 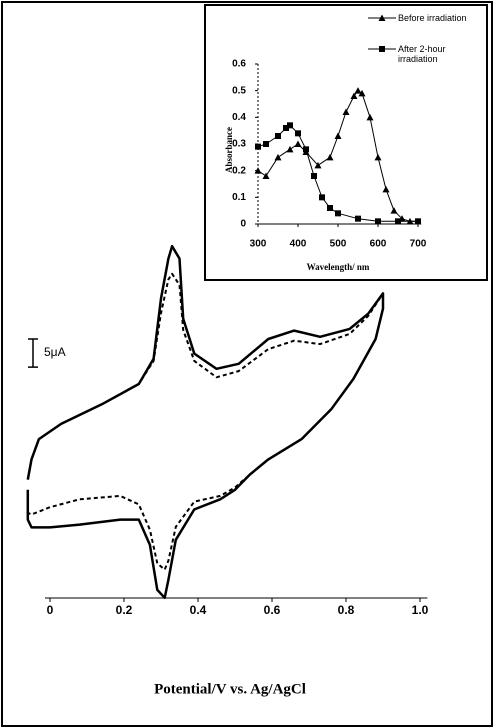 What do you see at coordinates (239, 117) in the screenshot?
I see `inset-y-tick-label: 0.4` at bounding box center [239, 117].